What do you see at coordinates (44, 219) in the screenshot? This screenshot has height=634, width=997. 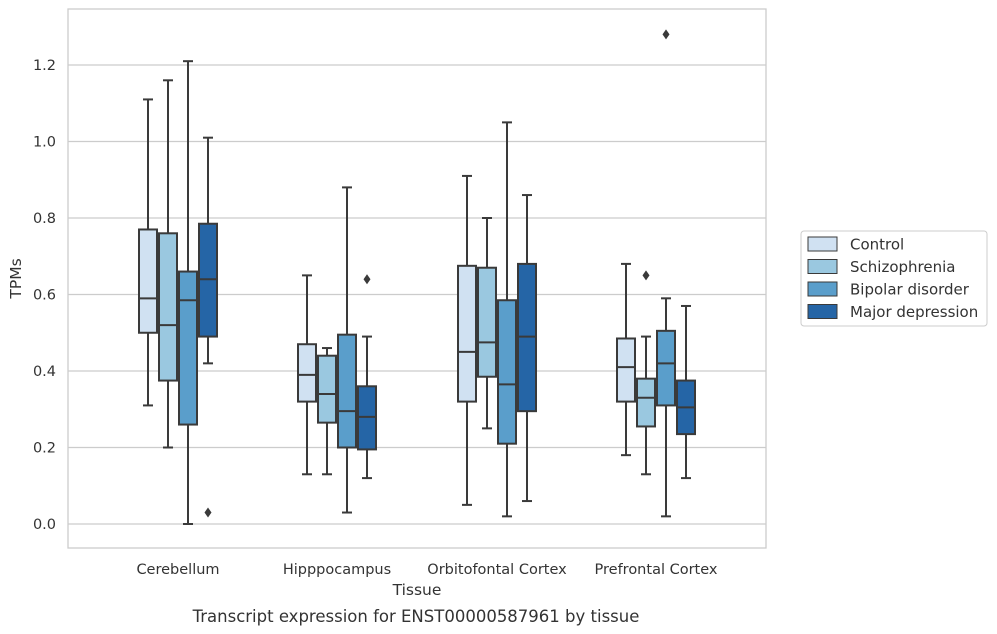 I see `y-tick-label: 0.8` at bounding box center [44, 219].